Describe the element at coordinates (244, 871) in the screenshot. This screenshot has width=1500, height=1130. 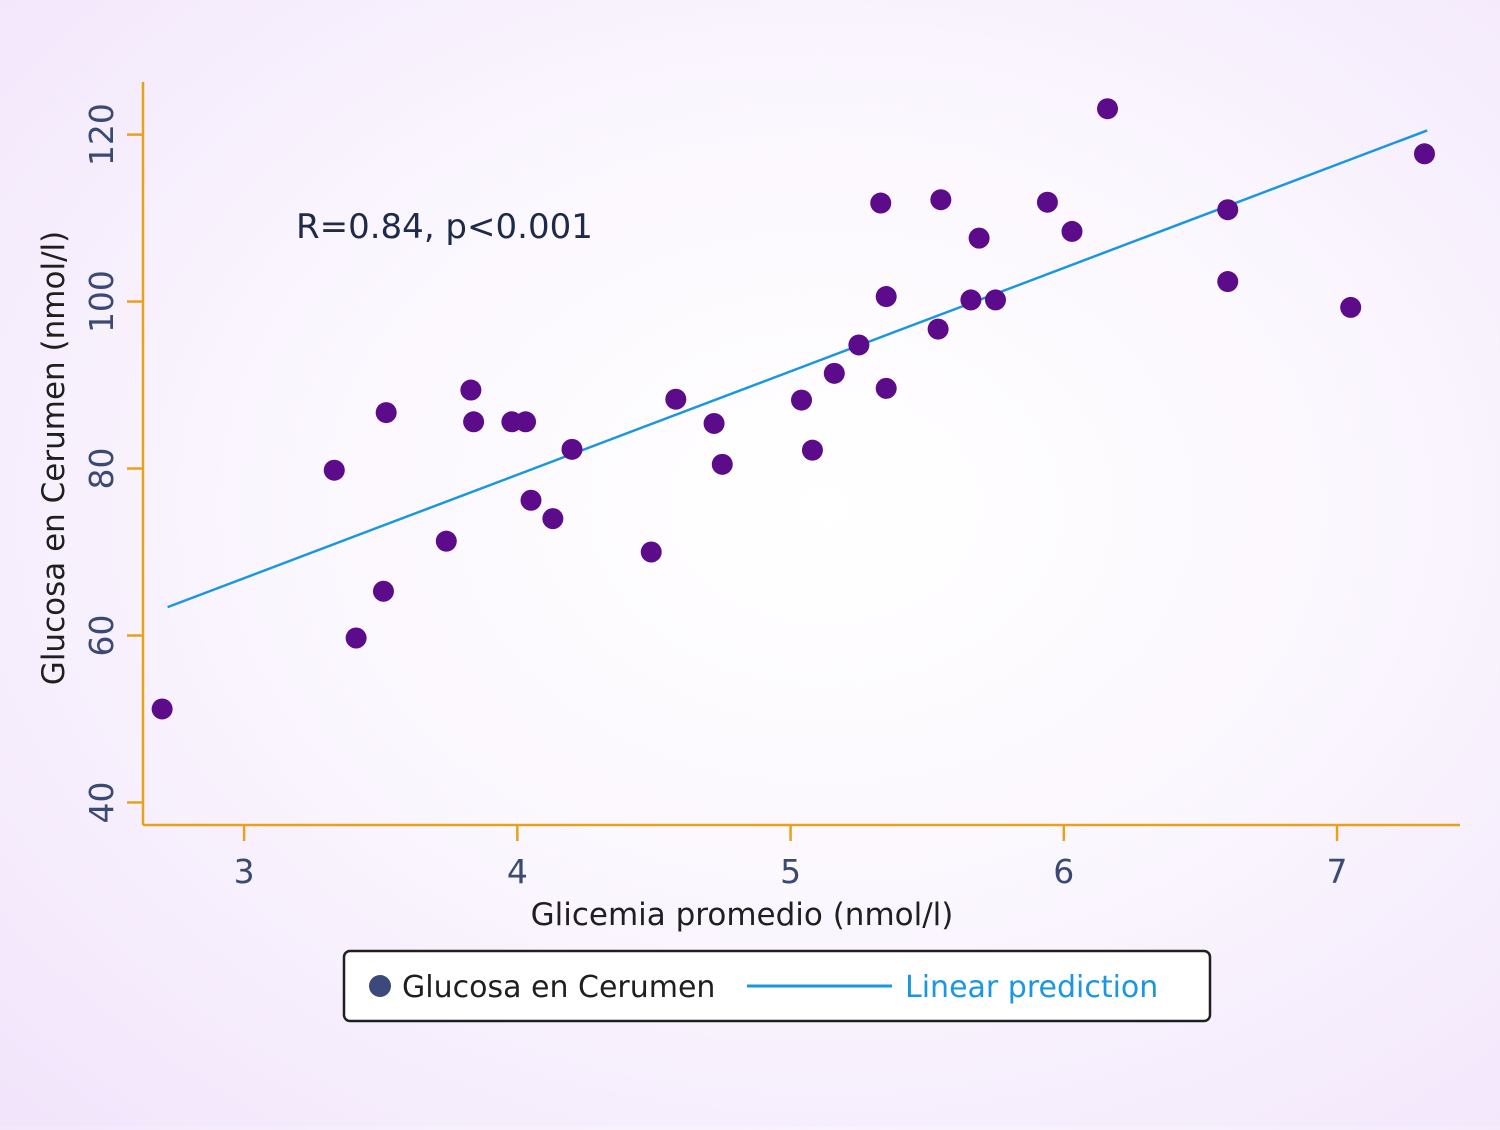
I see `x-tick-label: 3` at that location.